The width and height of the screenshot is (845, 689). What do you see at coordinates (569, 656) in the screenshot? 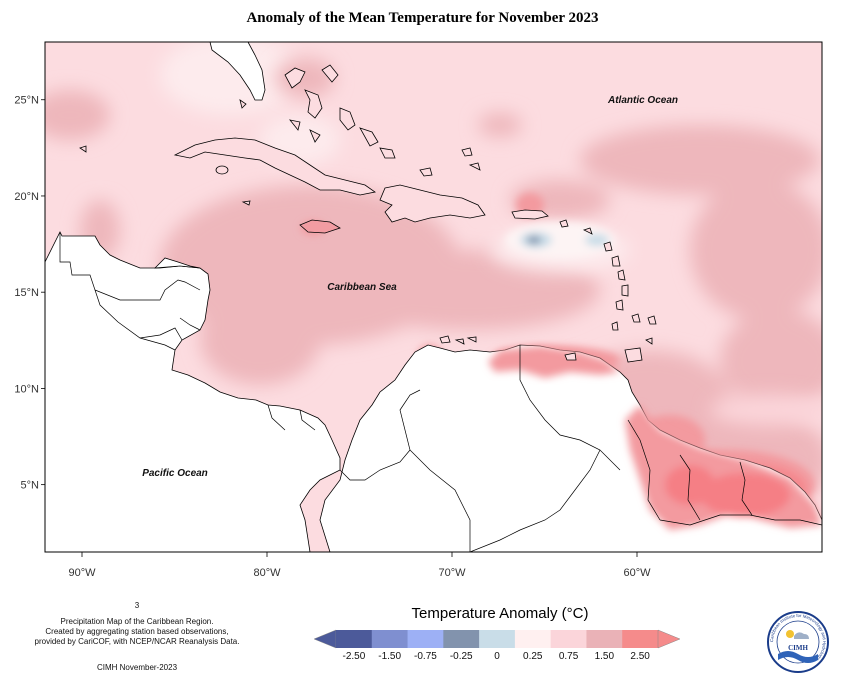
I see `legend-tick-label: 0.75` at bounding box center [569, 656].